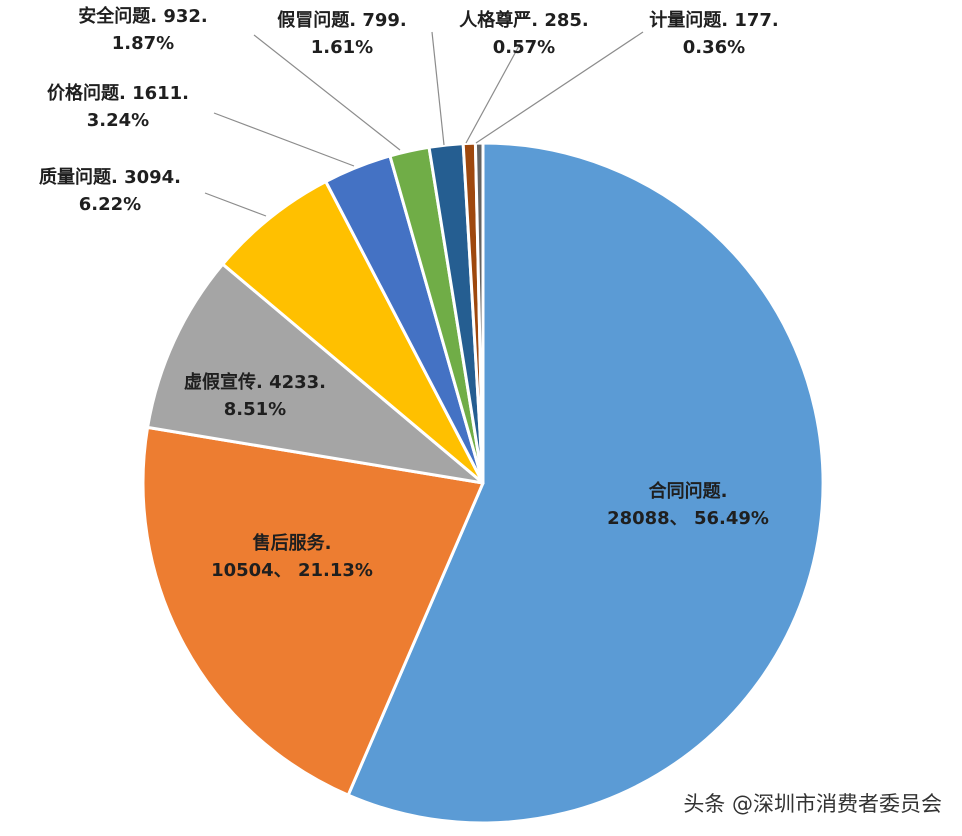 Image resolution: width=962 pixels, height=836 pixels. I want to click on data-label-9-line1: 计量问题. 177., so click(714, 20).